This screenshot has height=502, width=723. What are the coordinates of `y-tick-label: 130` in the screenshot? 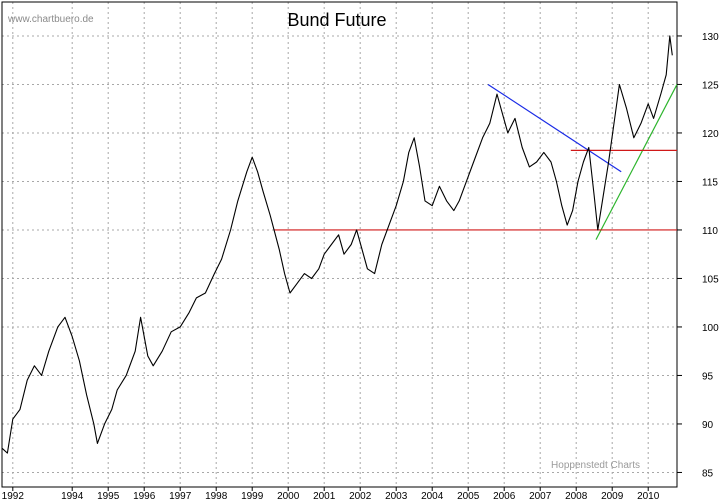 It's located at (710, 37).